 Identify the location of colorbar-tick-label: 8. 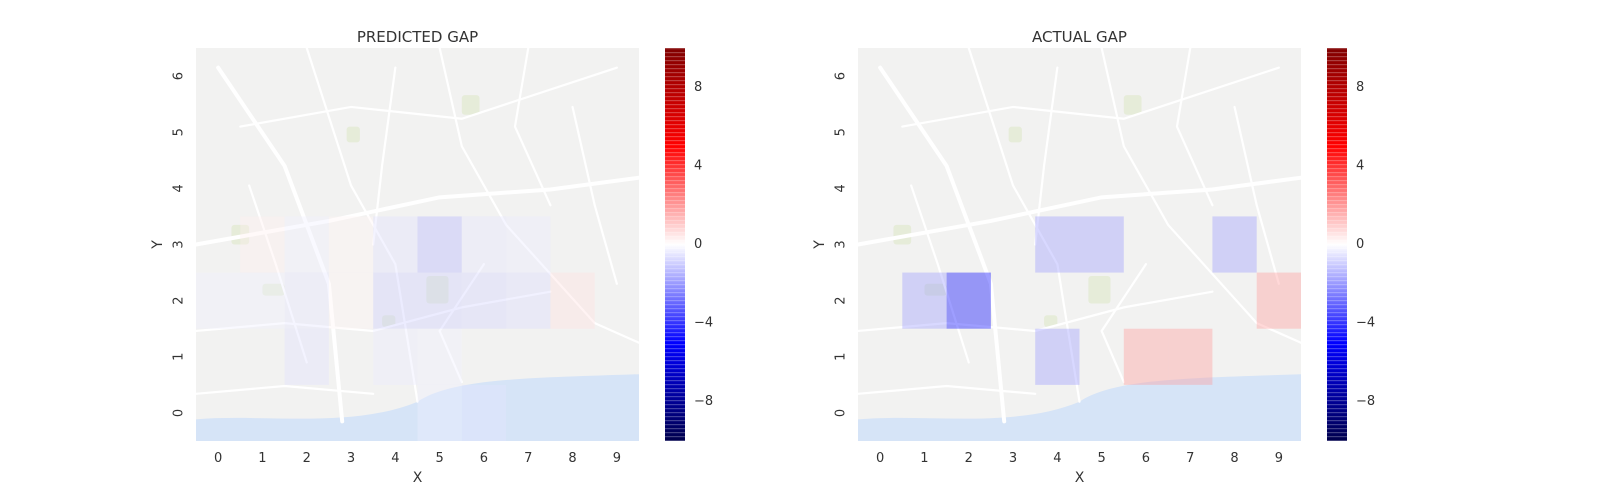
(1360, 87).